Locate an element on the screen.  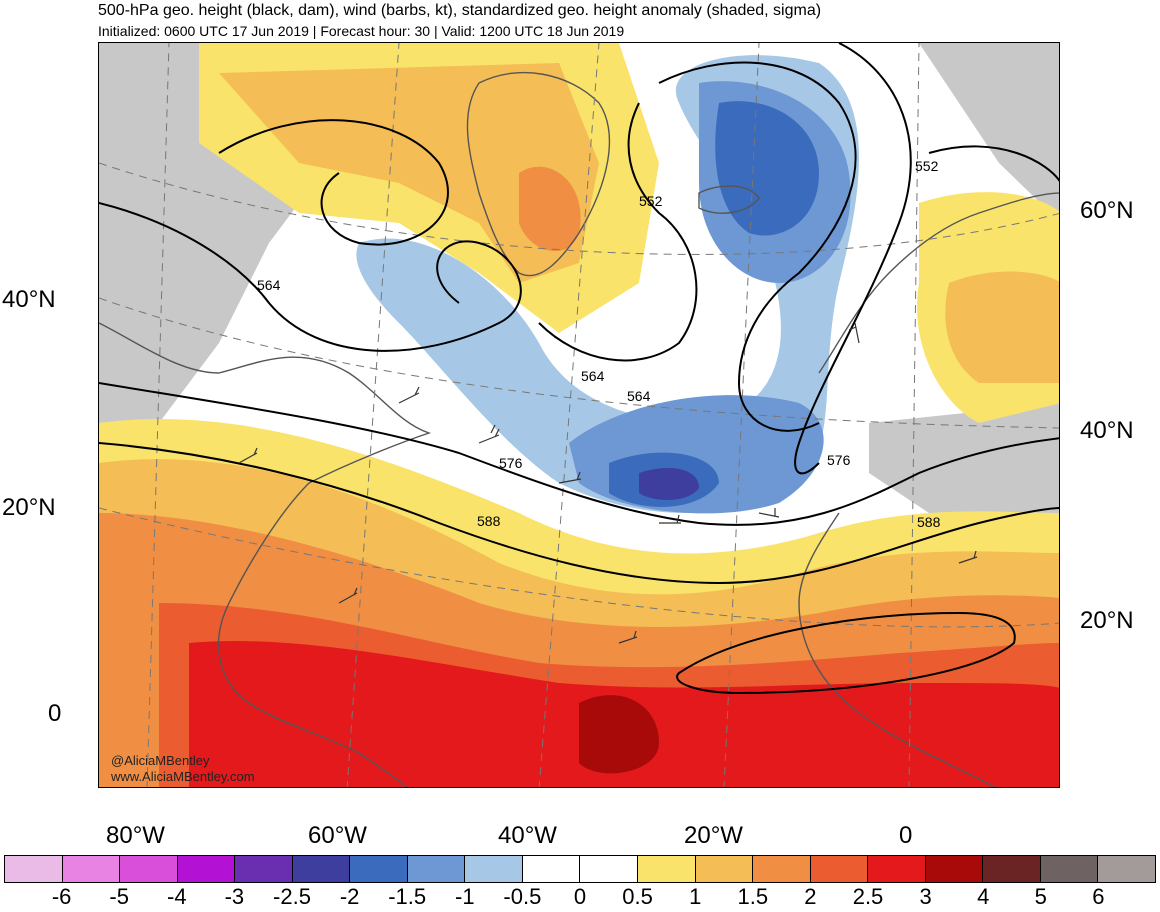
colorbar-label: -1 is located at coordinates (465, 896).